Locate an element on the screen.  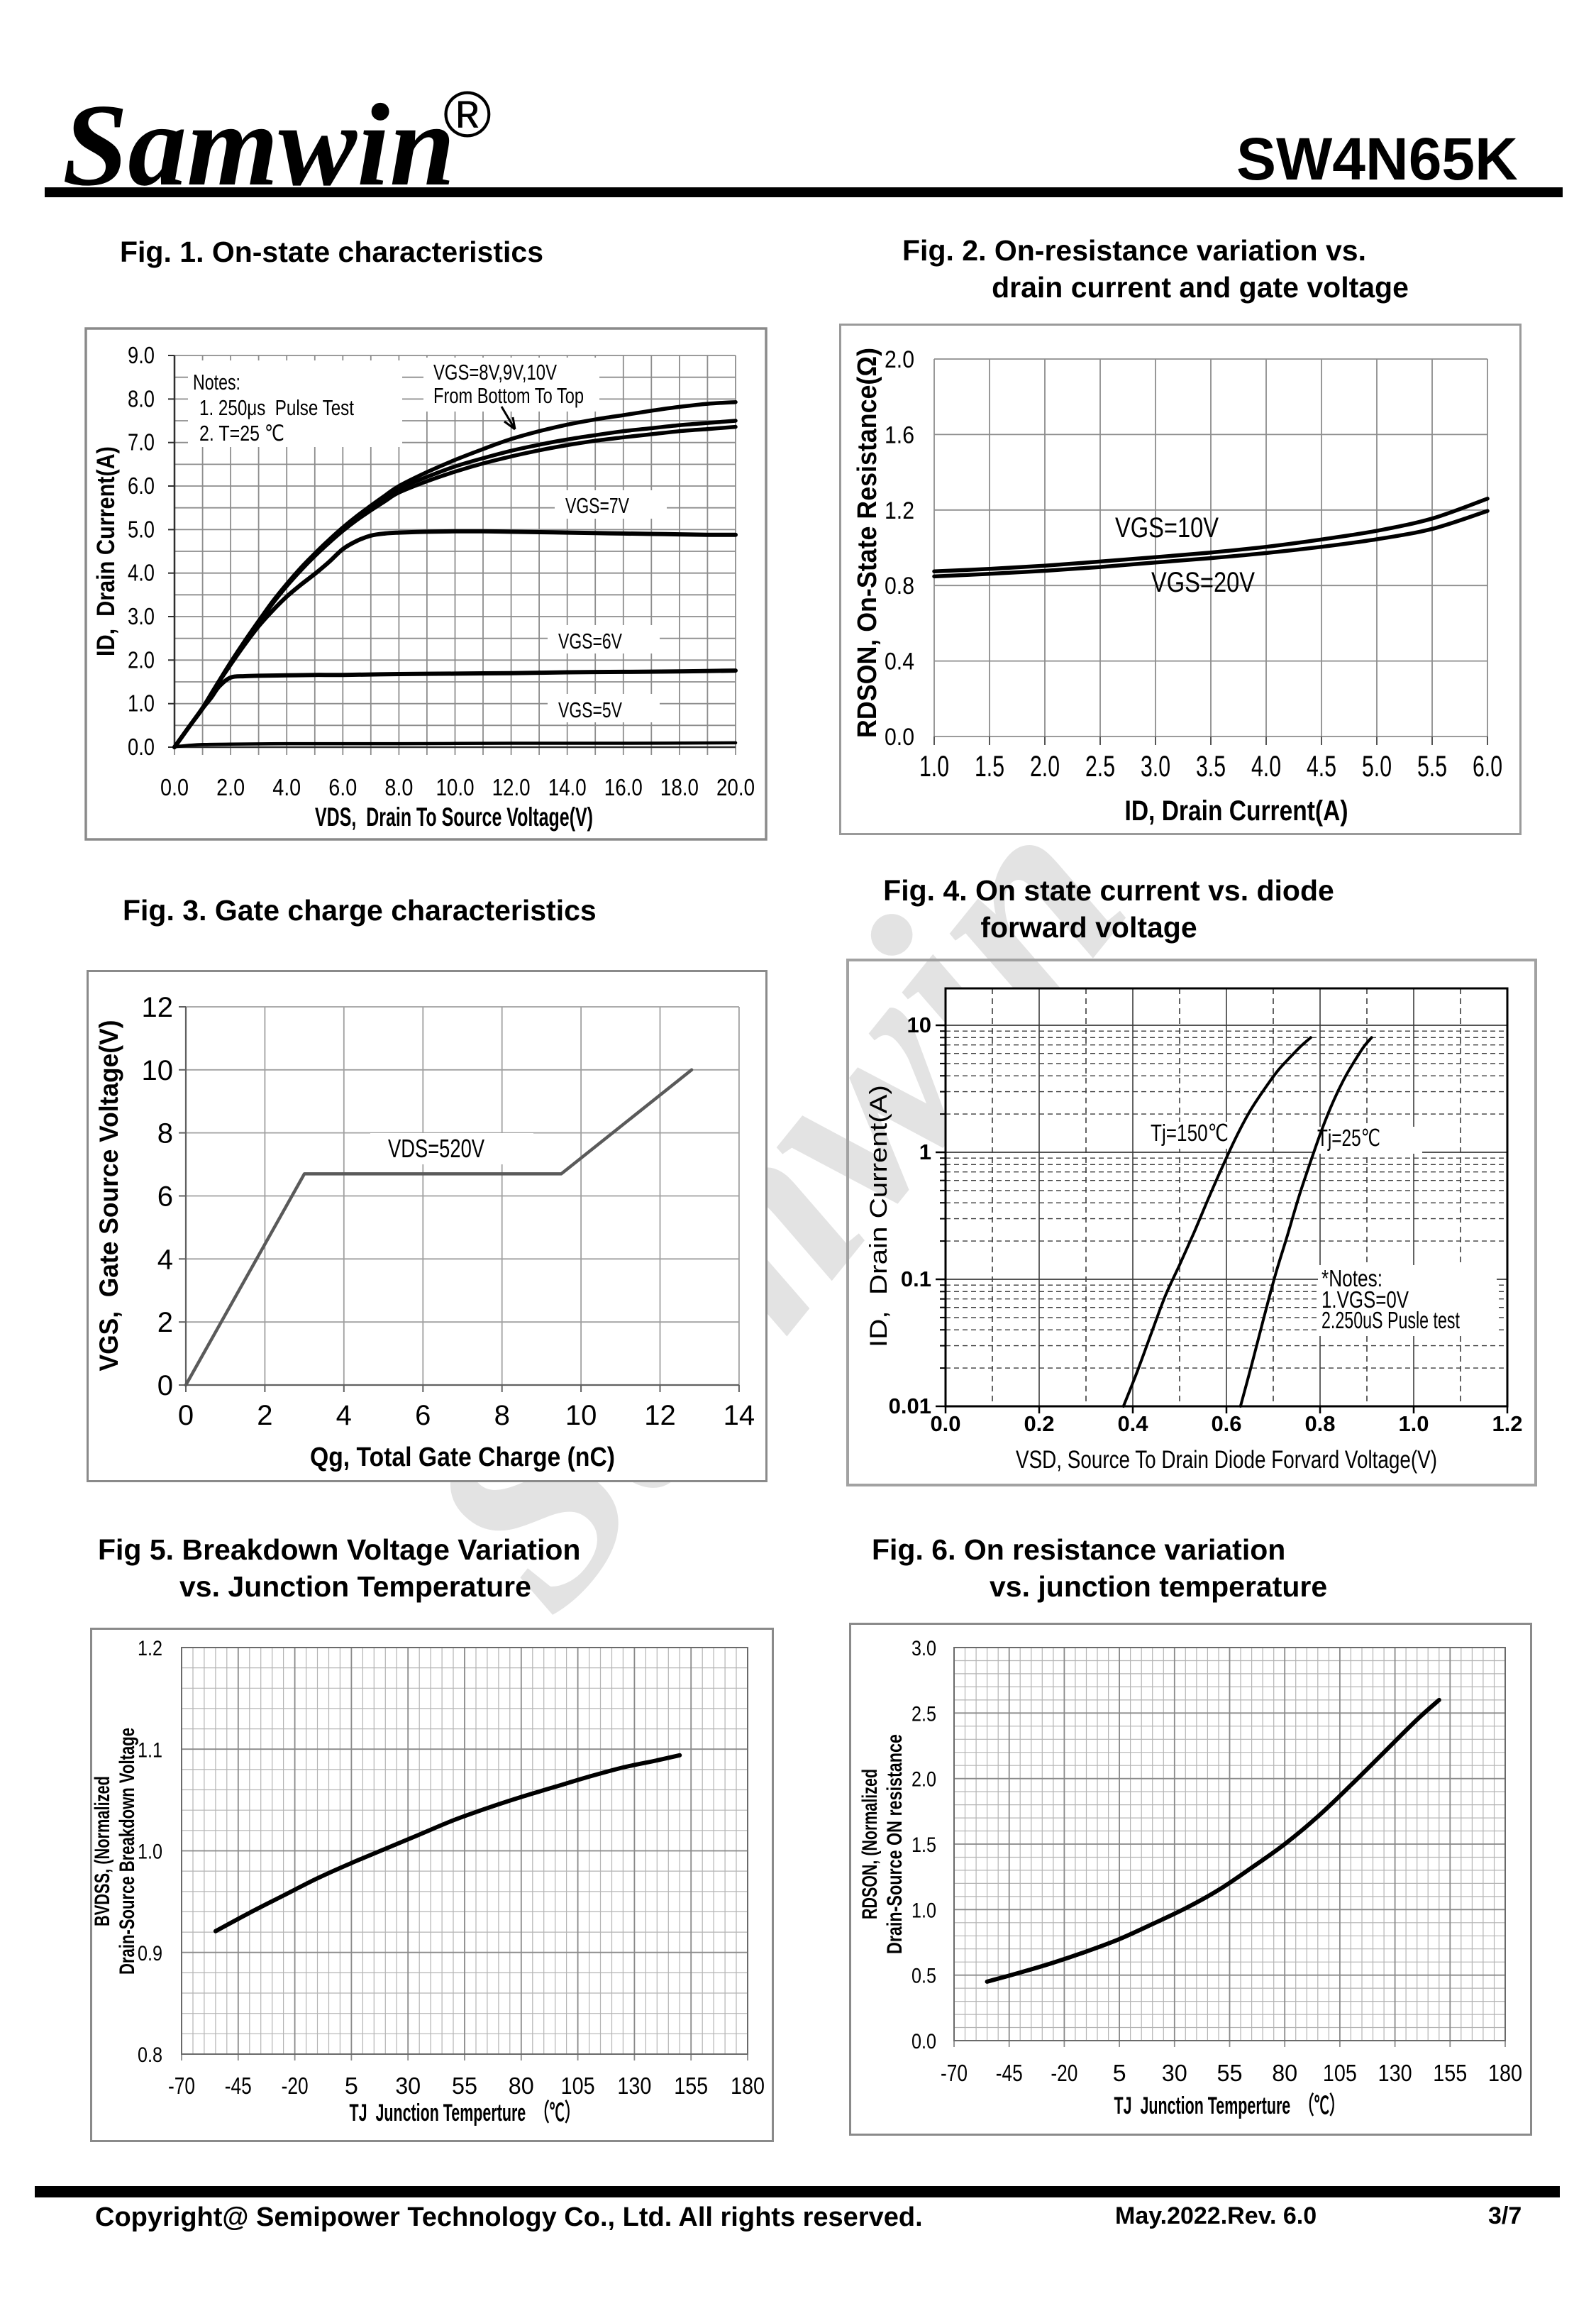
svg-text: VGS=8V,9V,10V is located at coordinates (495, 372).